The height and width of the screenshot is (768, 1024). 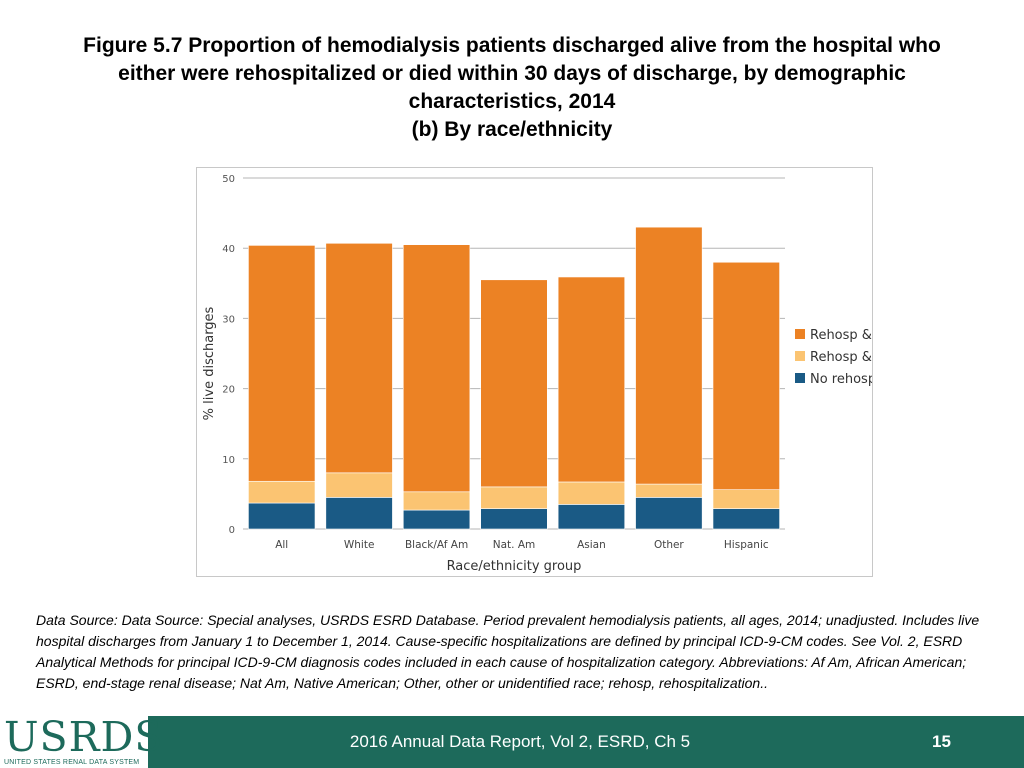 What do you see at coordinates (228, 179) in the screenshot?
I see `y-tick-label: 50` at bounding box center [228, 179].